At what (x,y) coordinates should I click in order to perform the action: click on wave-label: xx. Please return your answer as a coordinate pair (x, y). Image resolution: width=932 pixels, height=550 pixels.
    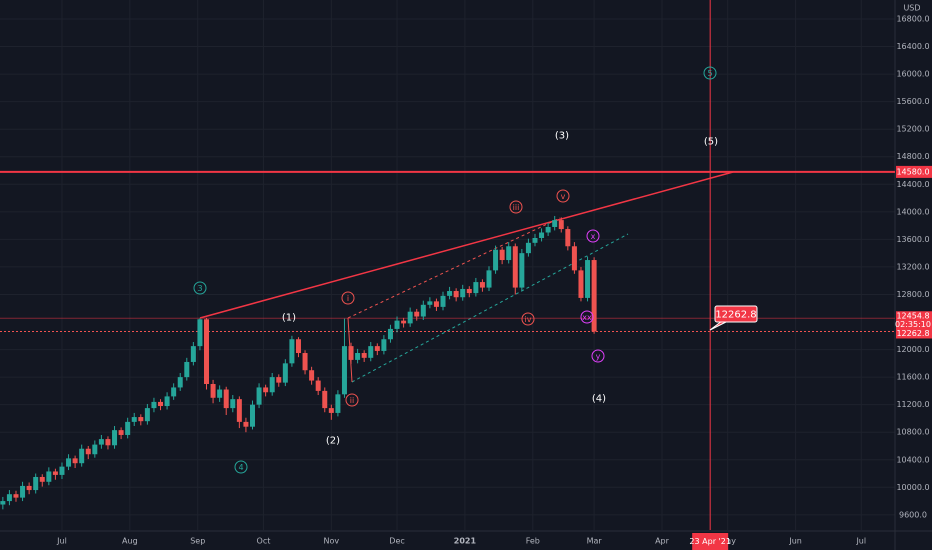
    Looking at the image, I should click on (587, 317).